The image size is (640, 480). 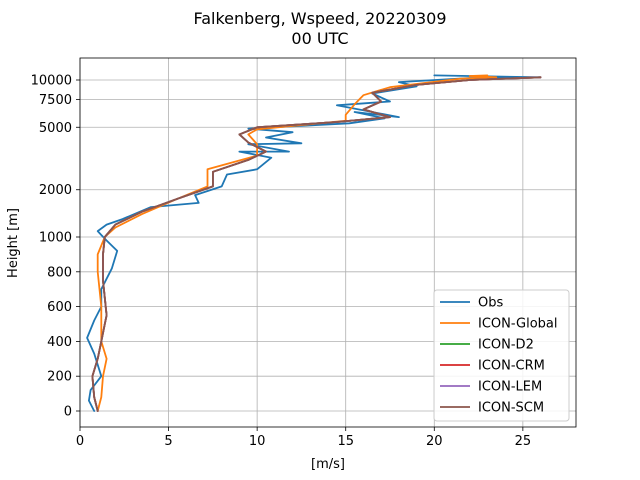 What do you see at coordinates (345, 441) in the screenshot?
I see `x-tick-label: 15` at bounding box center [345, 441].